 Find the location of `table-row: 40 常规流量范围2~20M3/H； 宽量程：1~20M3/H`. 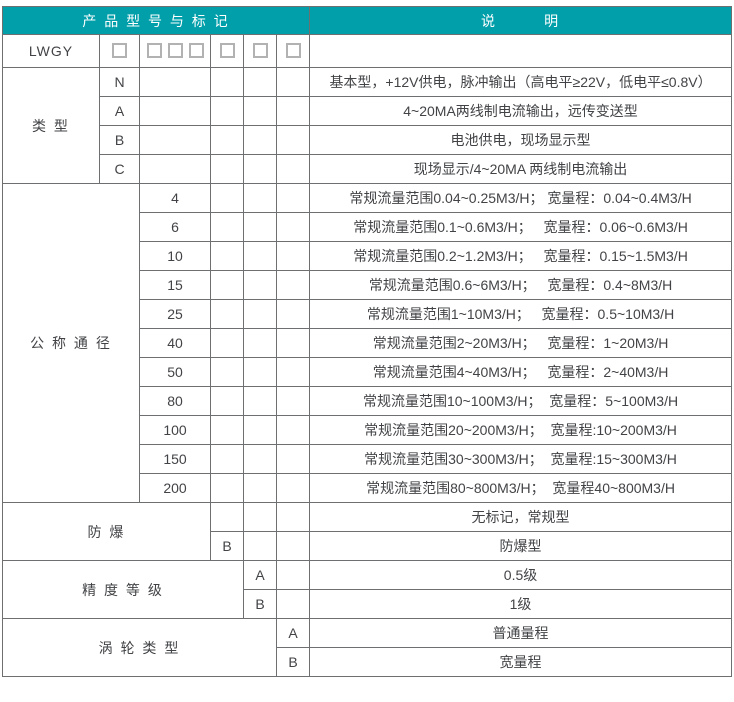

table-row: 40 常规流量范围2~20M3/H； 宽量程：1~20M3/H is located at coordinates (368, 343).